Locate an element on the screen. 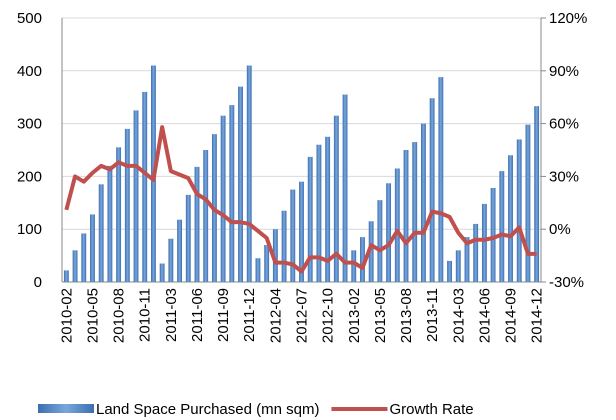 The height and width of the screenshot is (420, 616). x-tick-label: 2011-06 is located at coordinates (197, 315).